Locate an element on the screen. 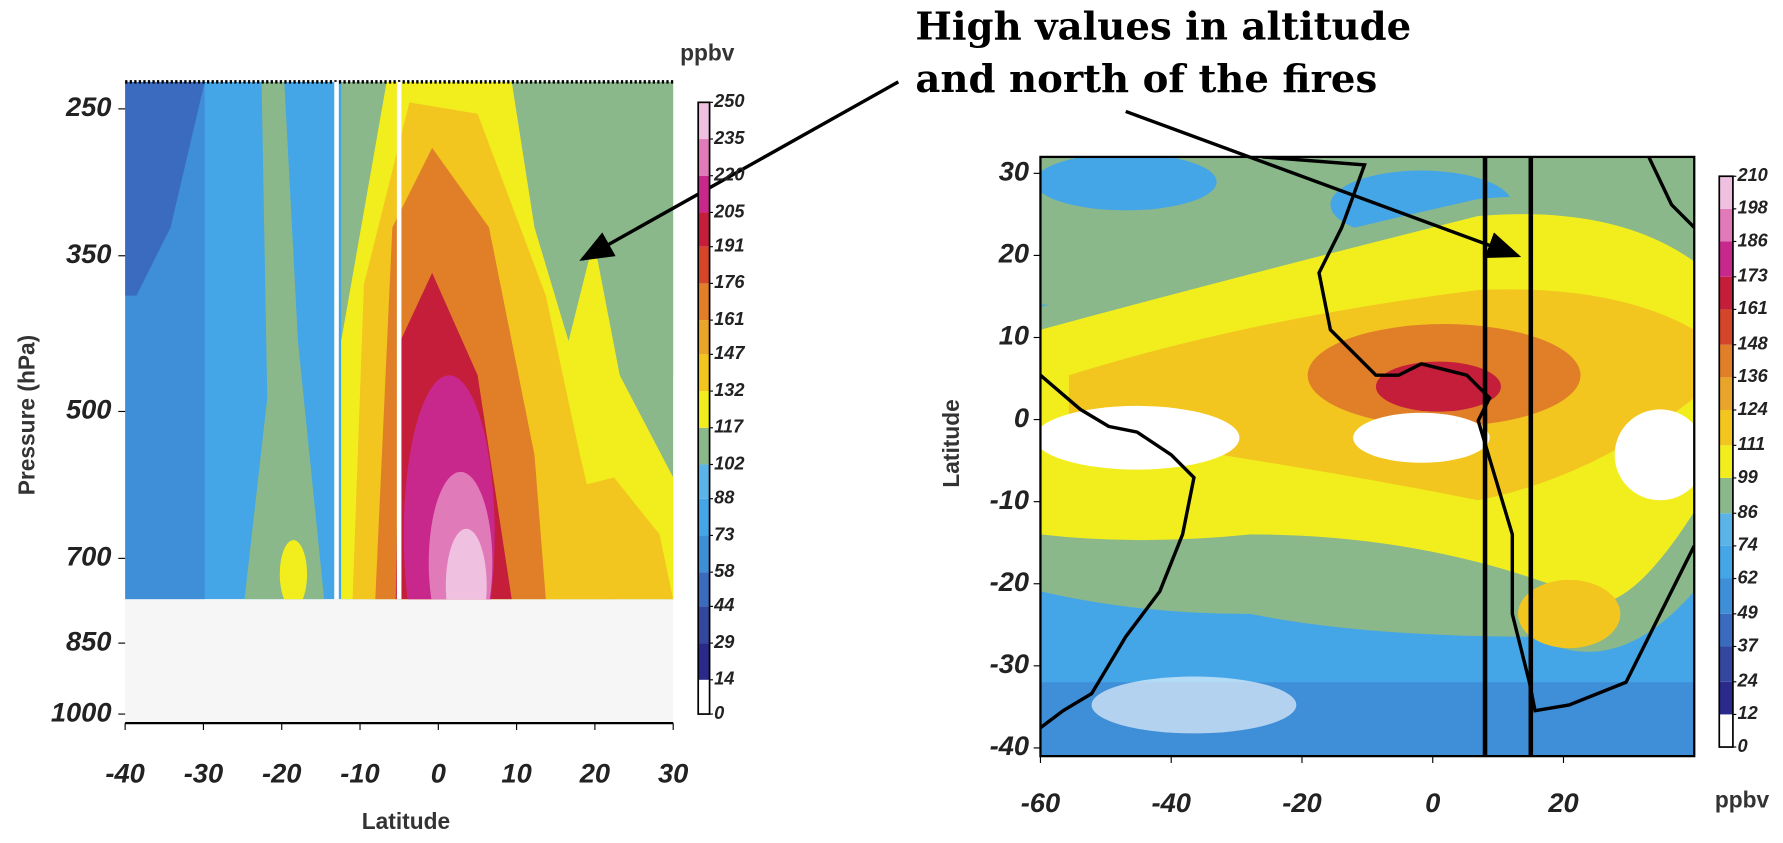 This screenshot has height=843, width=1783. colorbar-tick-label: 73 is located at coordinates (724, 534).